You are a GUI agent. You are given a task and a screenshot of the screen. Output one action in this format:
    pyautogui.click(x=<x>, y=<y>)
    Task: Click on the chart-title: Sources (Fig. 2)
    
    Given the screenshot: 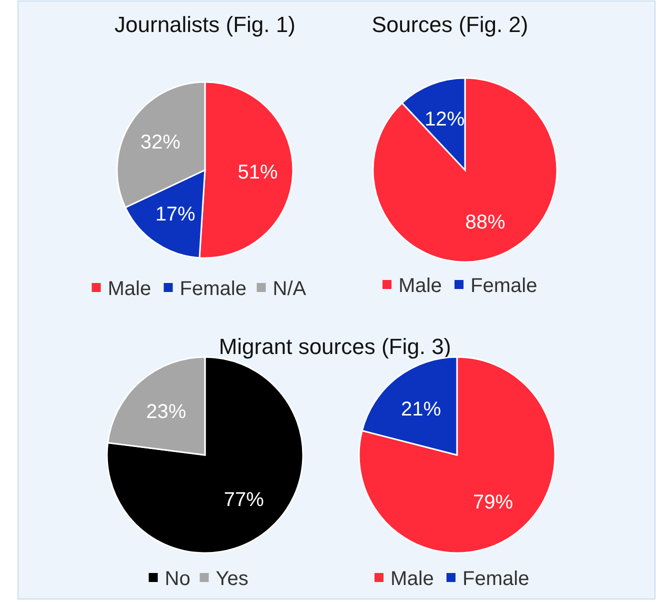 What is the action you would take?
    pyautogui.click(x=450, y=24)
    